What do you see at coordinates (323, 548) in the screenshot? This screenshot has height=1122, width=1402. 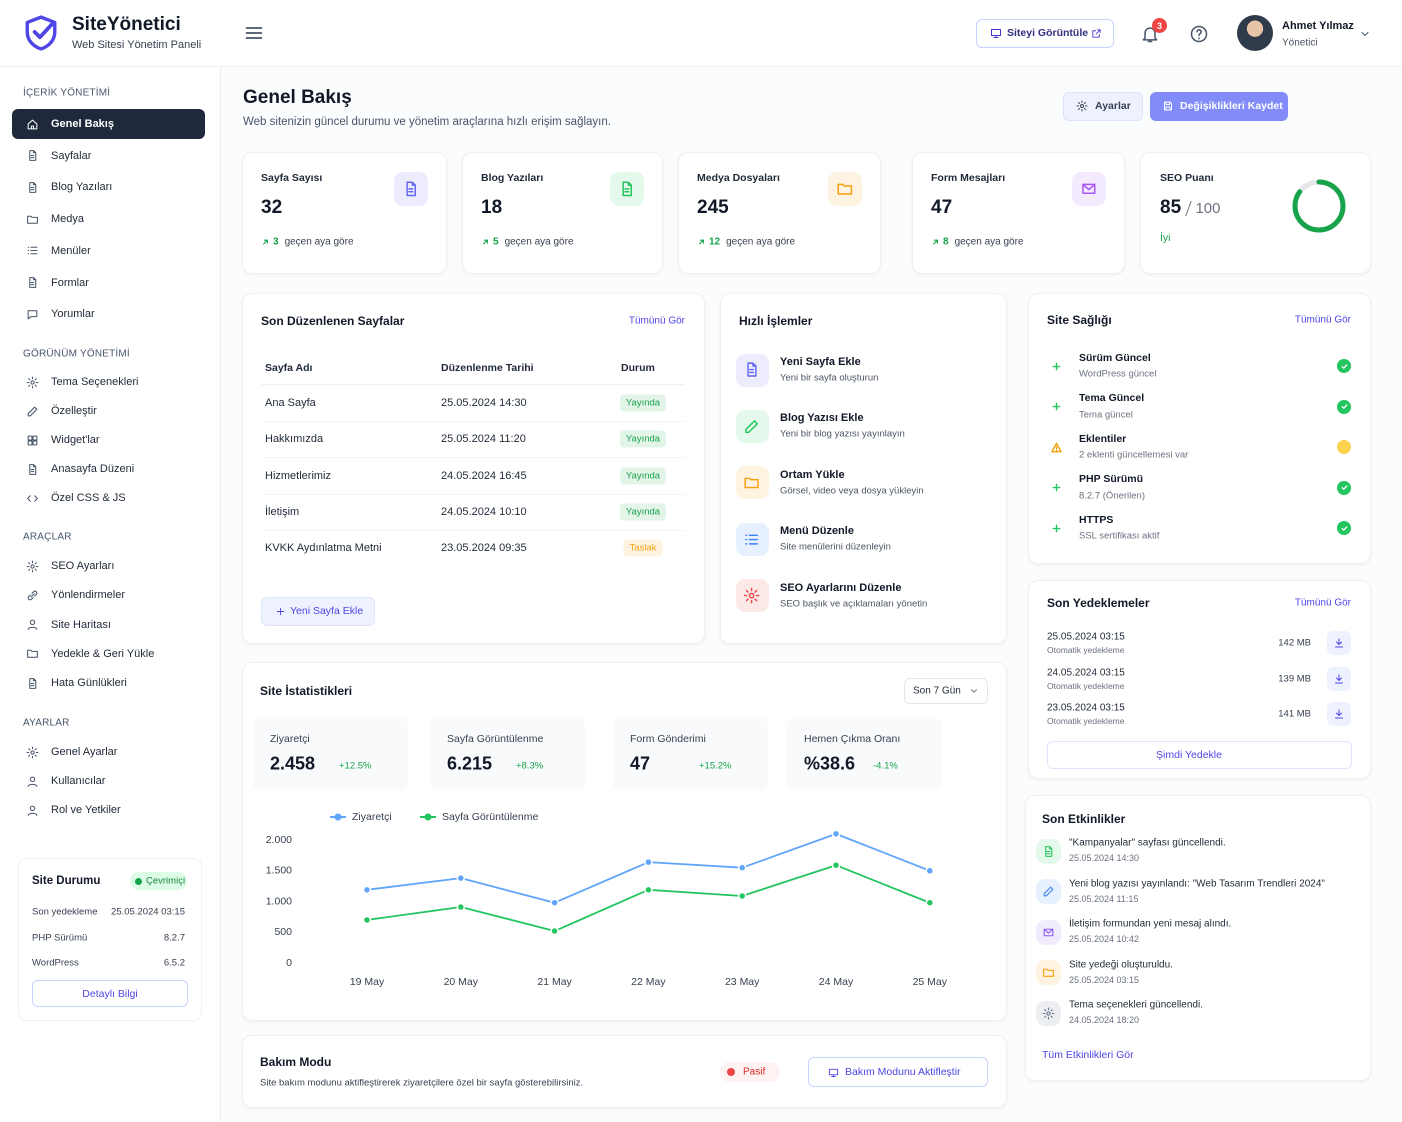 I see `page-name: KVKK Aydınlatma Metni` at bounding box center [323, 548].